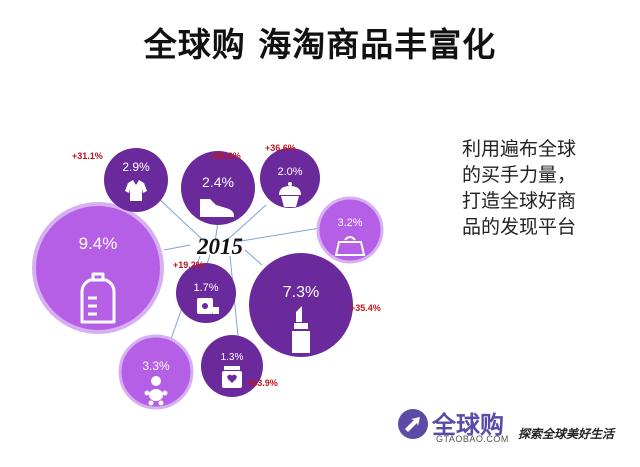  Describe the element at coordinates (320, 44) in the screenshot. I see `page-title: 全球购 海淘商品丰富化` at that location.